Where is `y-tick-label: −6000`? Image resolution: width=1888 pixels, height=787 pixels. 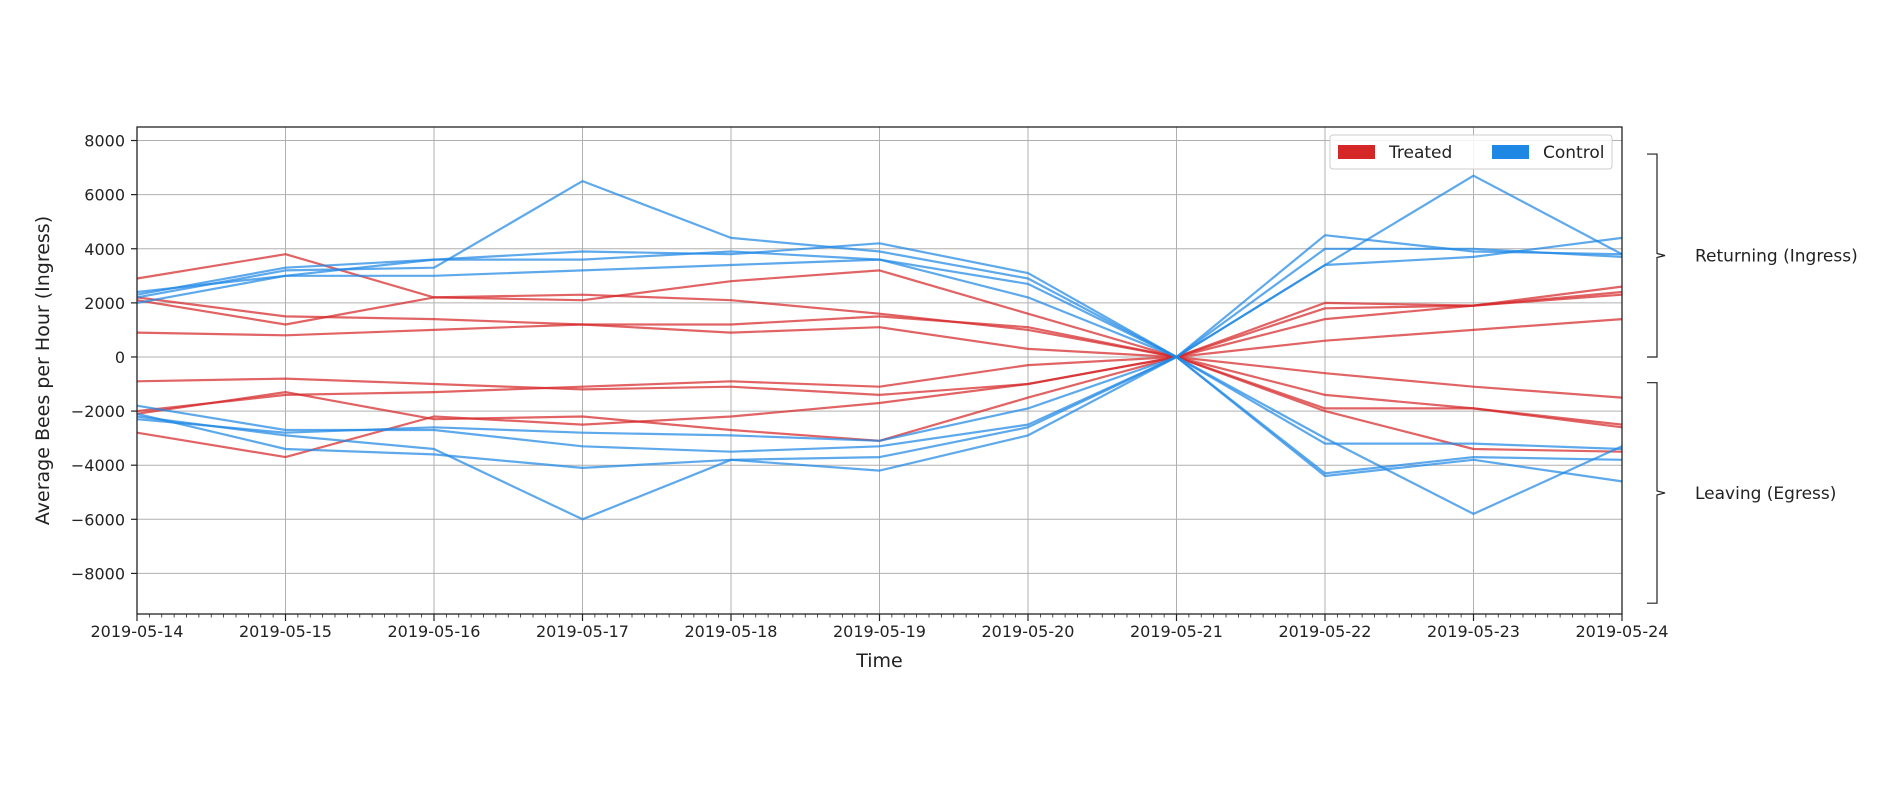 y-tick-label: −6000 is located at coordinates (98, 519).